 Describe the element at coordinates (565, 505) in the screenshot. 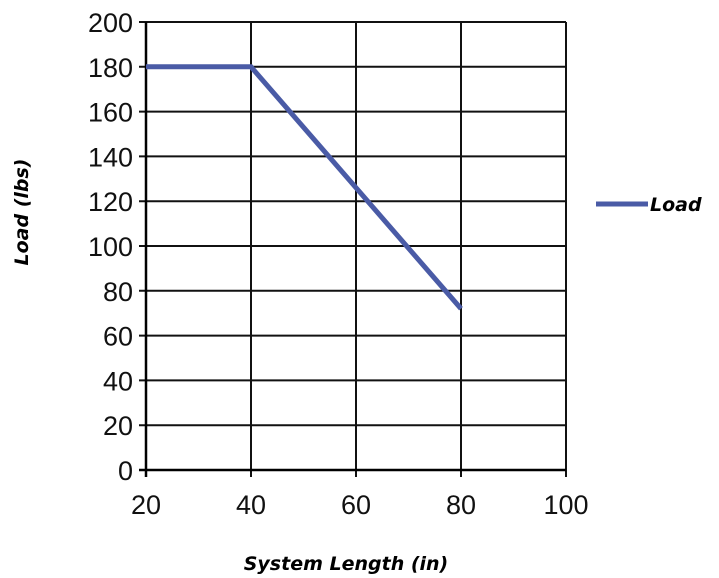

I see `x-tick-label-100: 100` at that location.